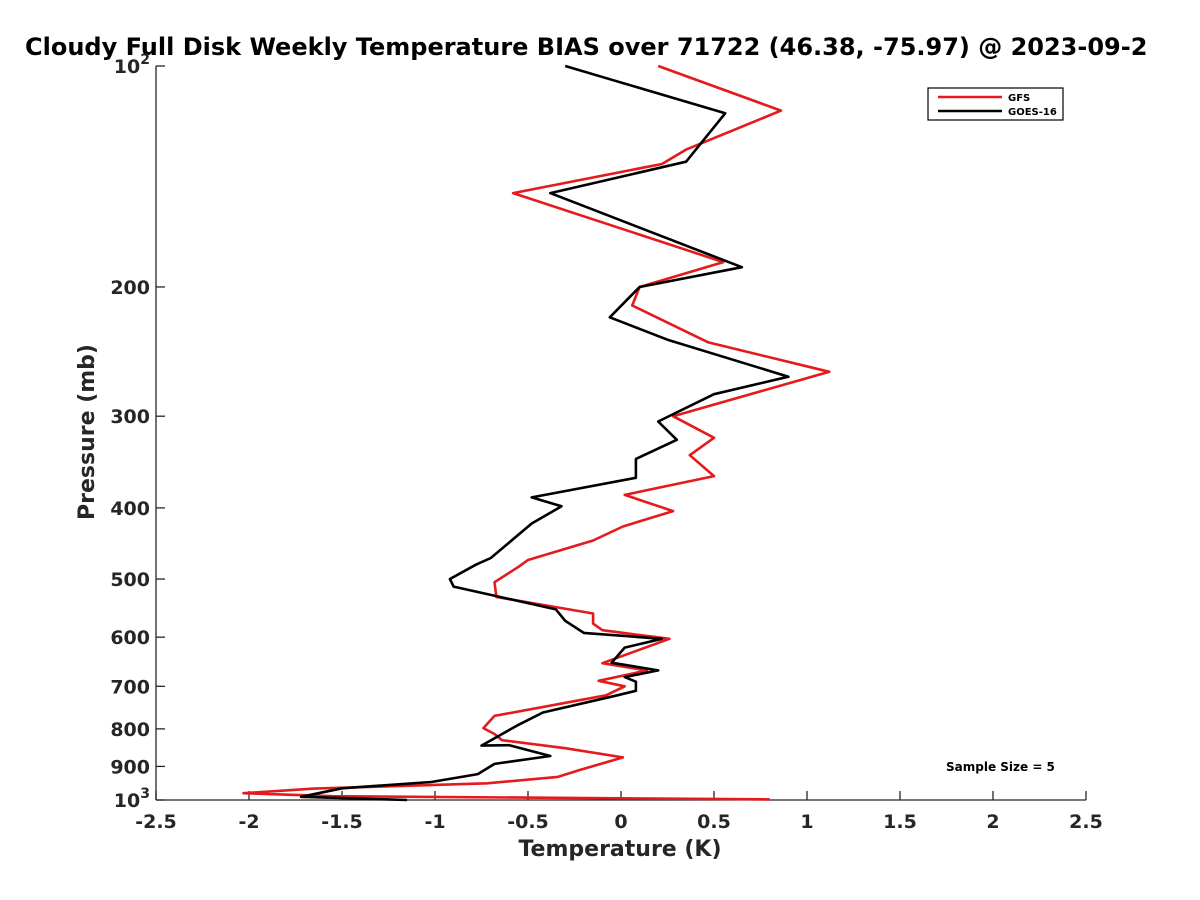  I want to click on x-tick-label: -2, so click(248, 822).